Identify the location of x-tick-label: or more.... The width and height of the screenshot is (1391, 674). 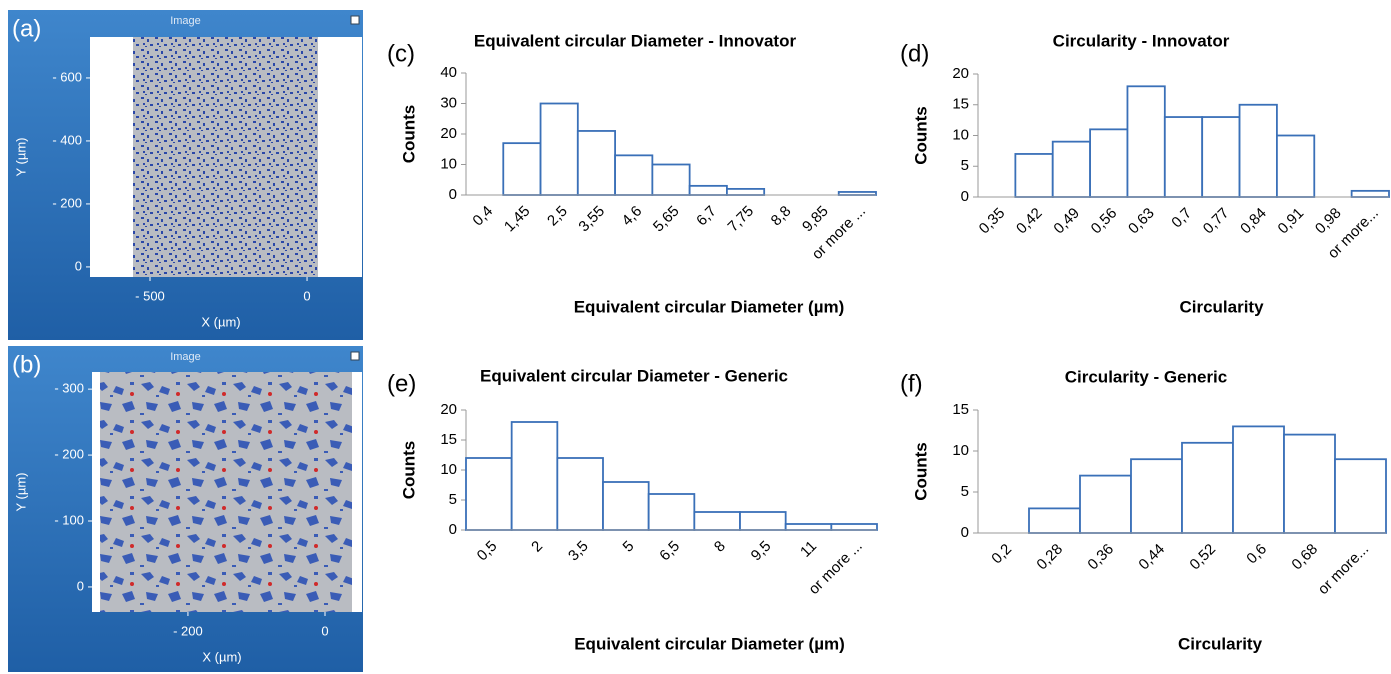
(1343, 569).